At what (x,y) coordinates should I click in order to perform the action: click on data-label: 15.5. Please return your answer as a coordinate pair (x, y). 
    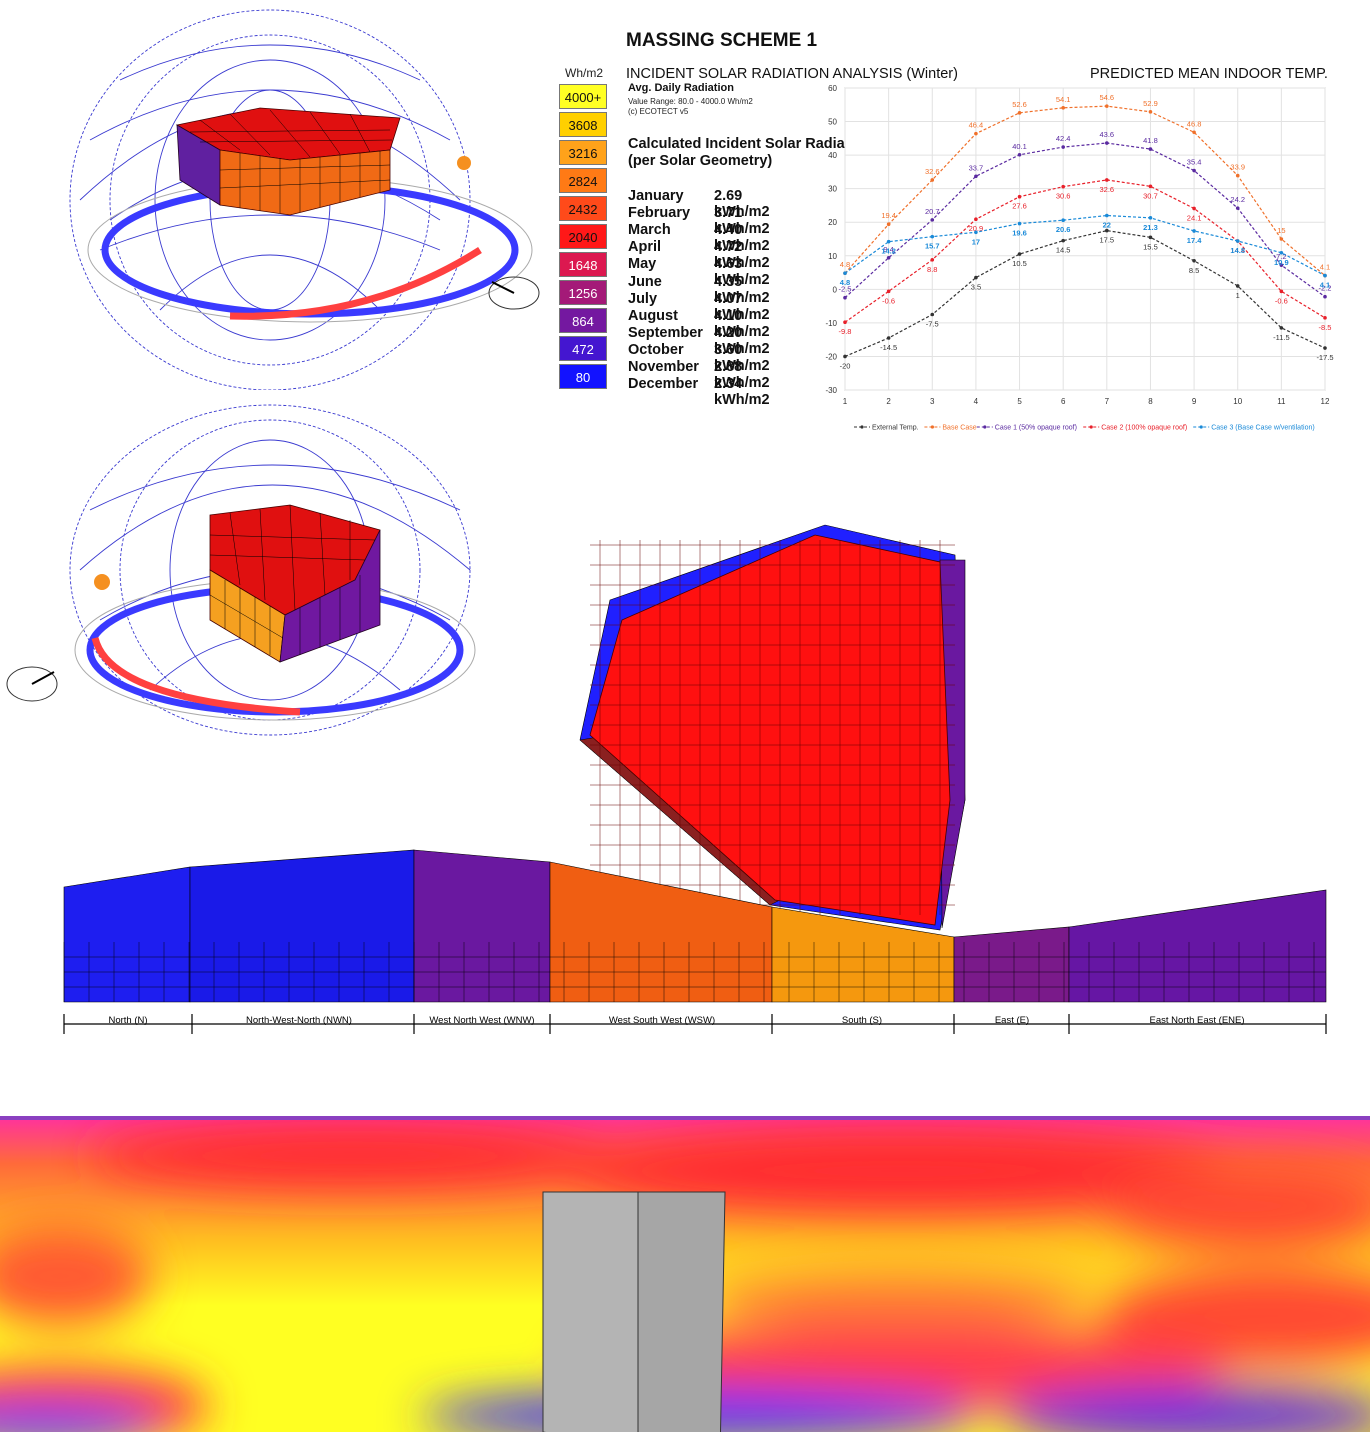
    Looking at the image, I should click on (1150, 246).